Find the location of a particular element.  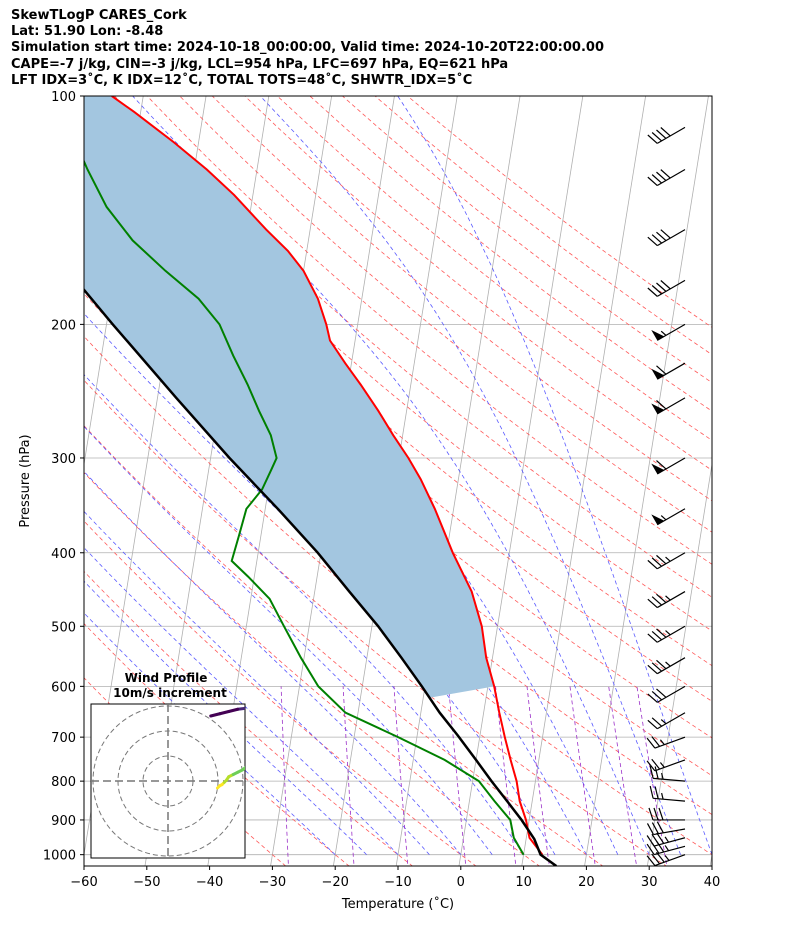

y-axis-ticks: 1000 900 800 700 600 500 400 300 200 100 is located at coordinates (63, 477).